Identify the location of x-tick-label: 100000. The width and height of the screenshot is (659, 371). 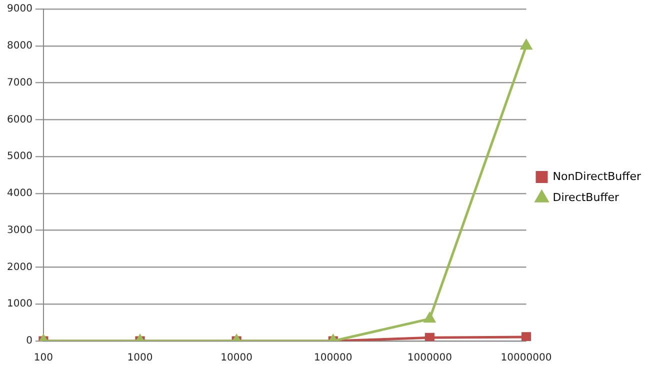
(333, 358).